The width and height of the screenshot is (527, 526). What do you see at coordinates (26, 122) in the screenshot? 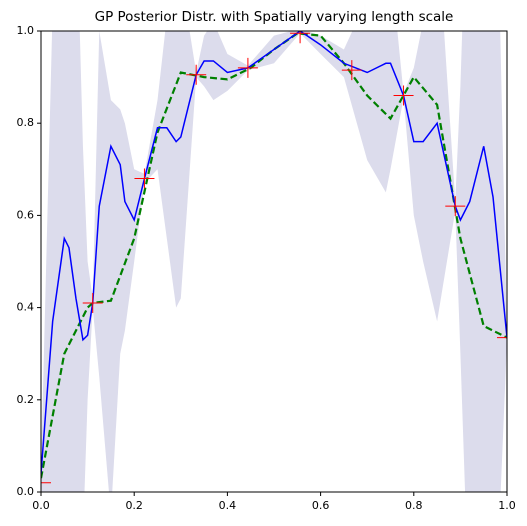
I see `y-tick-label: 0.8` at bounding box center [26, 122].